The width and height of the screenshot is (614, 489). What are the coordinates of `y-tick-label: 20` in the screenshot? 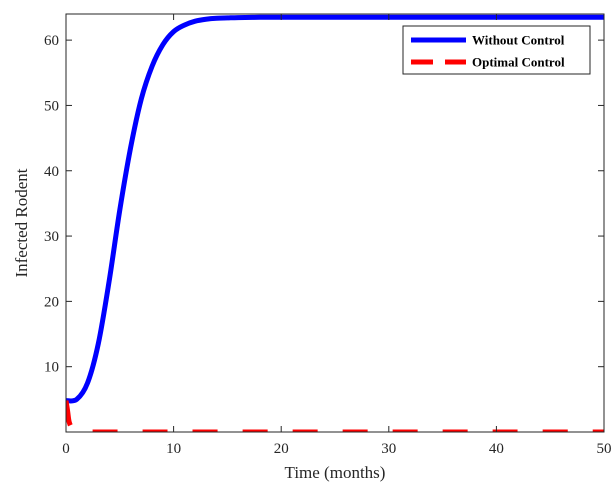 It's located at (51, 302).